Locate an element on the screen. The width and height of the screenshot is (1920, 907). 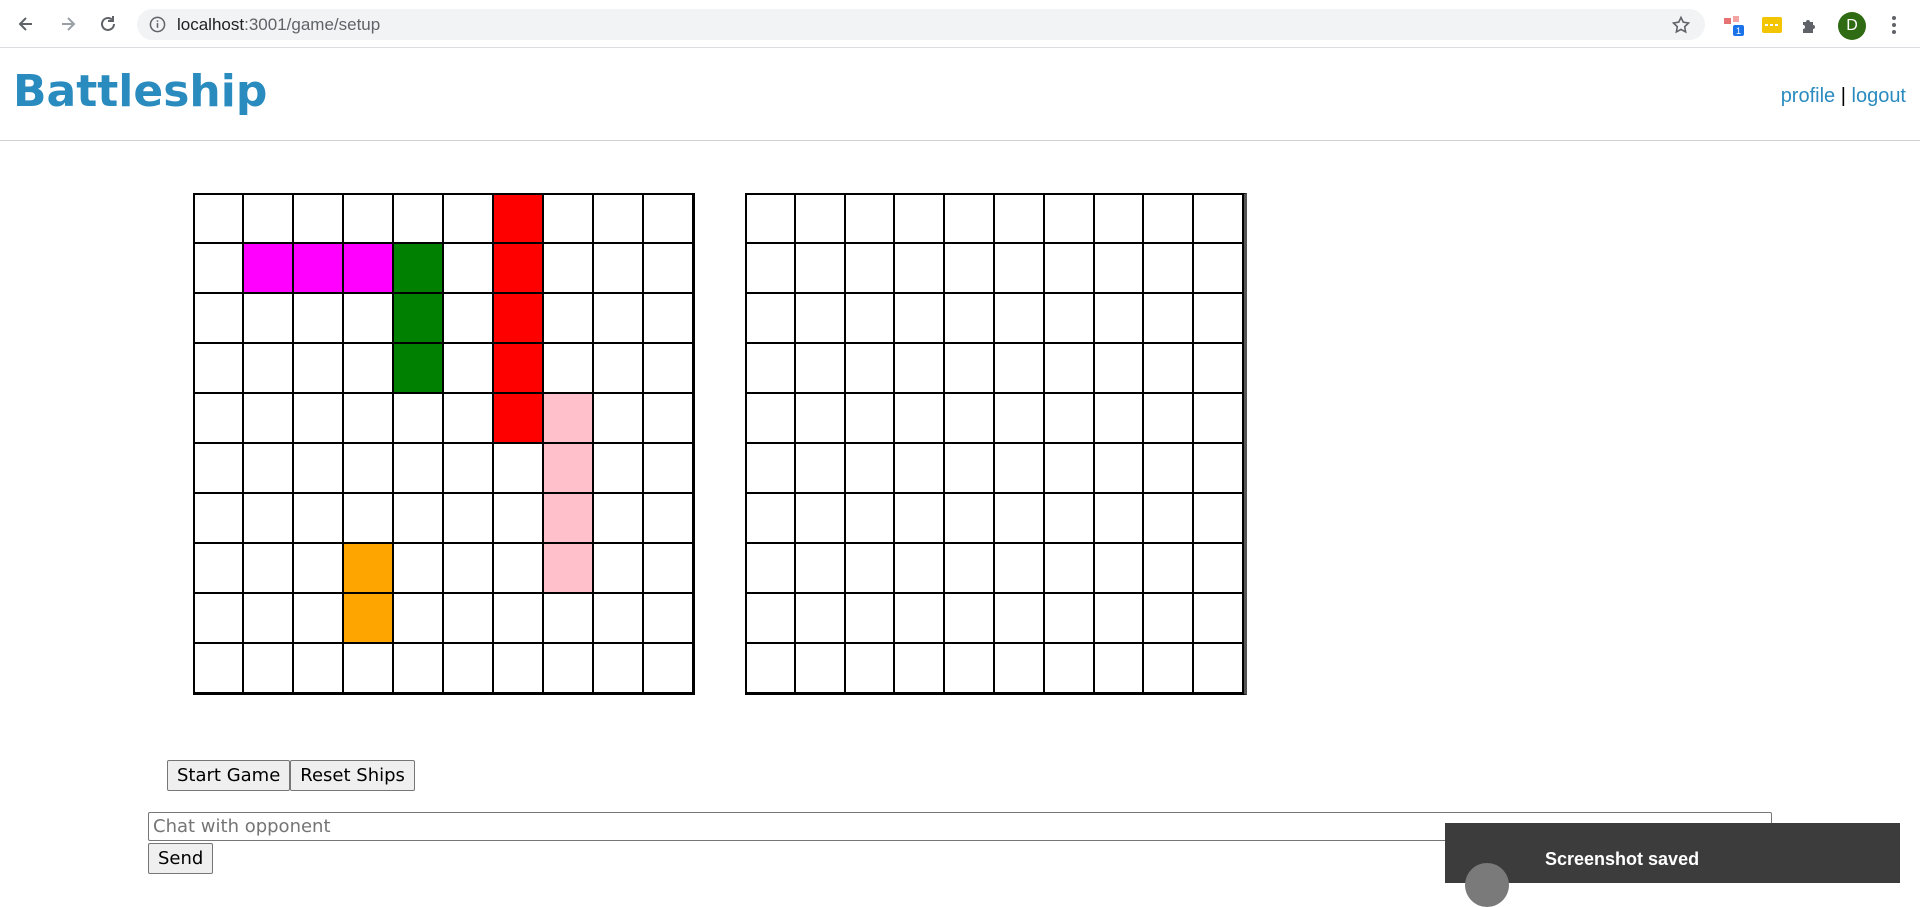
profile-link: profile is located at coordinates (1808, 96).